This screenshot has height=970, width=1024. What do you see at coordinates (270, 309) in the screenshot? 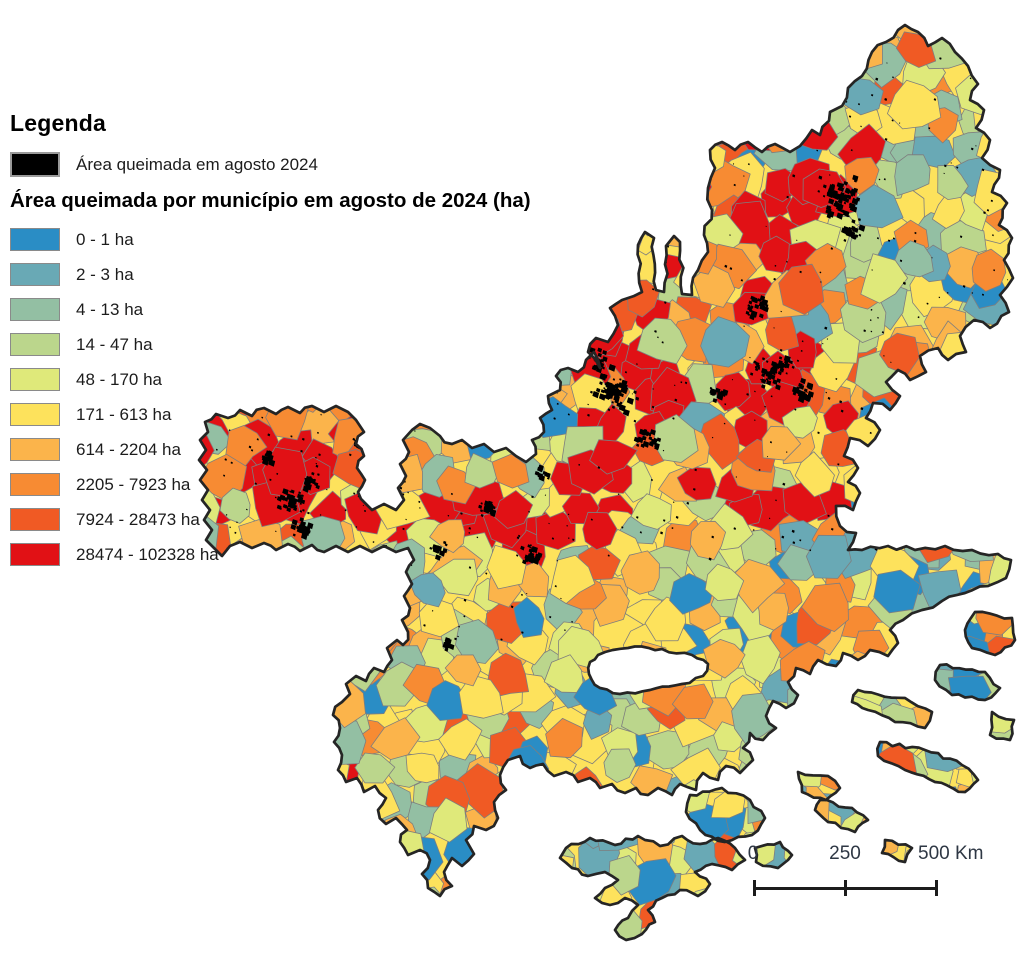
I see `legend-class-row: 4 - 13 ha` at bounding box center [270, 309].